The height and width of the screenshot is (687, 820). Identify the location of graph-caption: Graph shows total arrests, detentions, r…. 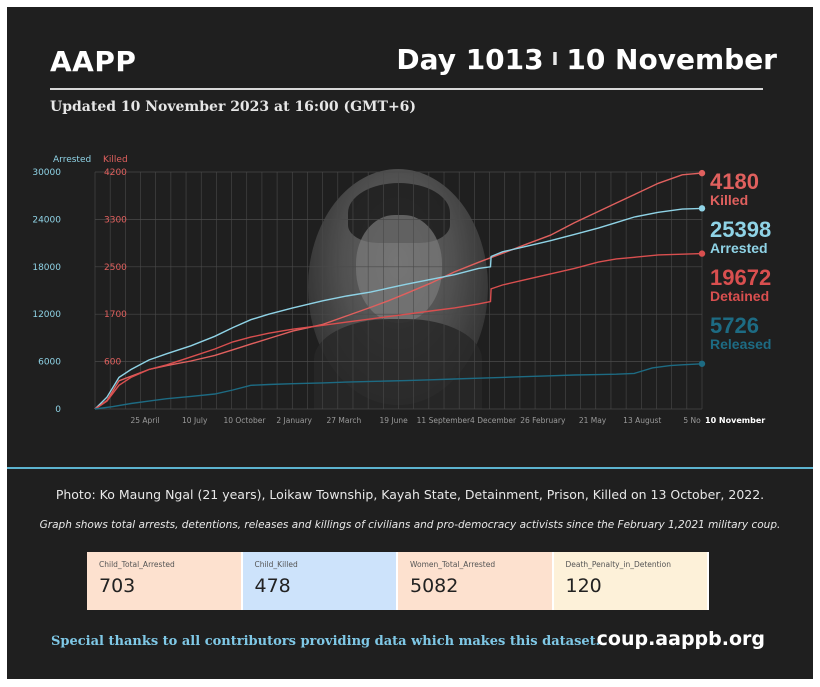
(410, 525).